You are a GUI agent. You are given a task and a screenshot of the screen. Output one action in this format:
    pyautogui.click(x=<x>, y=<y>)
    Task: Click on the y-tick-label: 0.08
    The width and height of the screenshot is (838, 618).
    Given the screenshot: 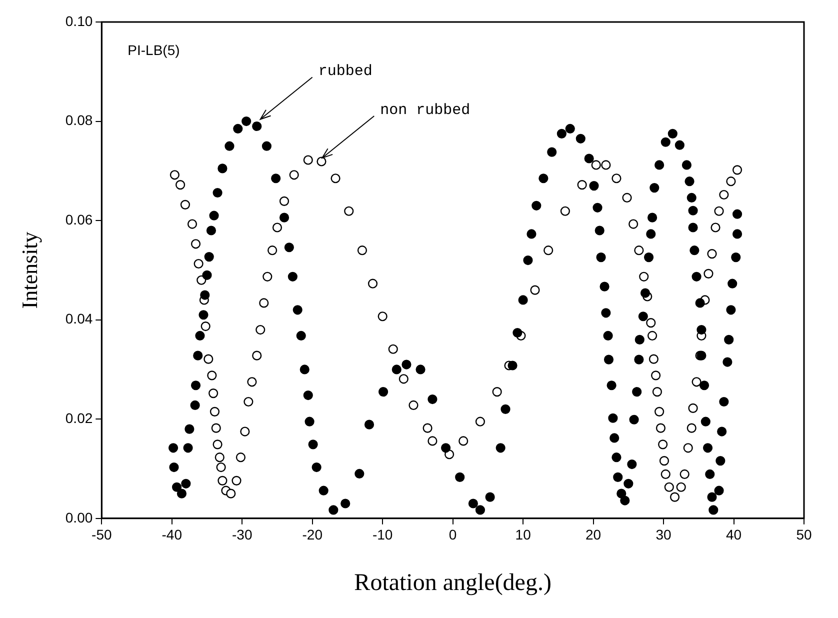 What is the action you would take?
    pyautogui.click(x=79, y=120)
    